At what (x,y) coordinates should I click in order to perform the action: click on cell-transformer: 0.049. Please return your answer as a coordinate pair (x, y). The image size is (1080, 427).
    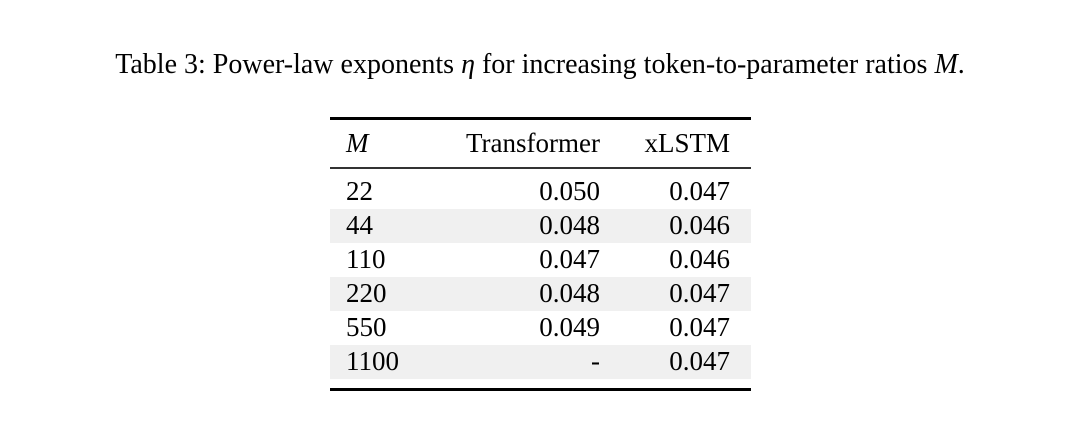
    Looking at the image, I should click on (569, 327).